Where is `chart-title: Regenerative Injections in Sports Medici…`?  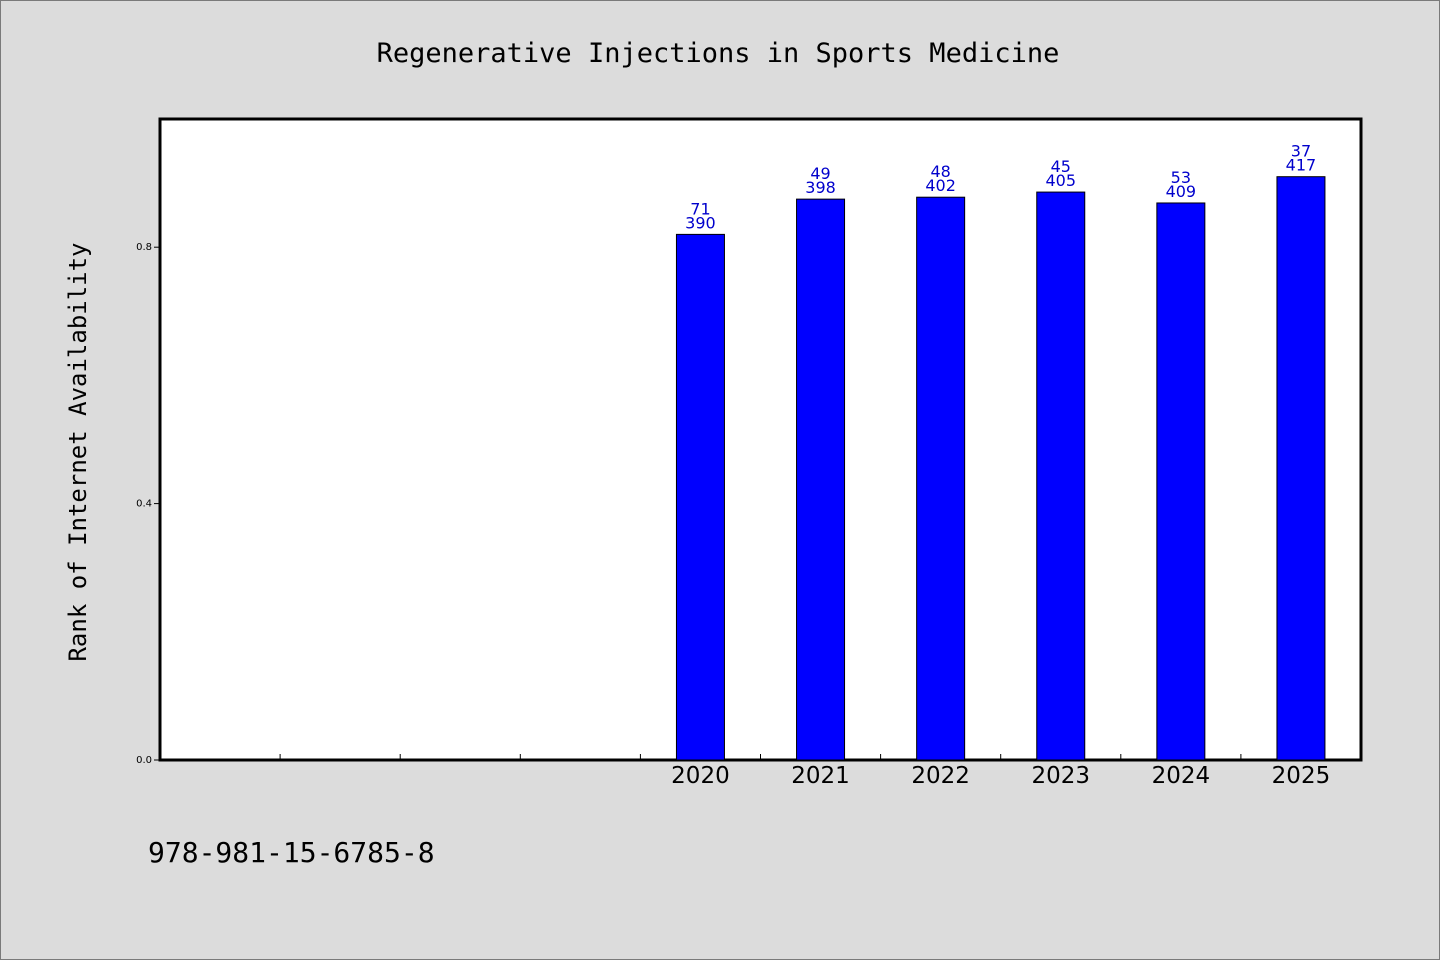 chart-title: Regenerative Injections in Sports Medici… is located at coordinates (718, 53).